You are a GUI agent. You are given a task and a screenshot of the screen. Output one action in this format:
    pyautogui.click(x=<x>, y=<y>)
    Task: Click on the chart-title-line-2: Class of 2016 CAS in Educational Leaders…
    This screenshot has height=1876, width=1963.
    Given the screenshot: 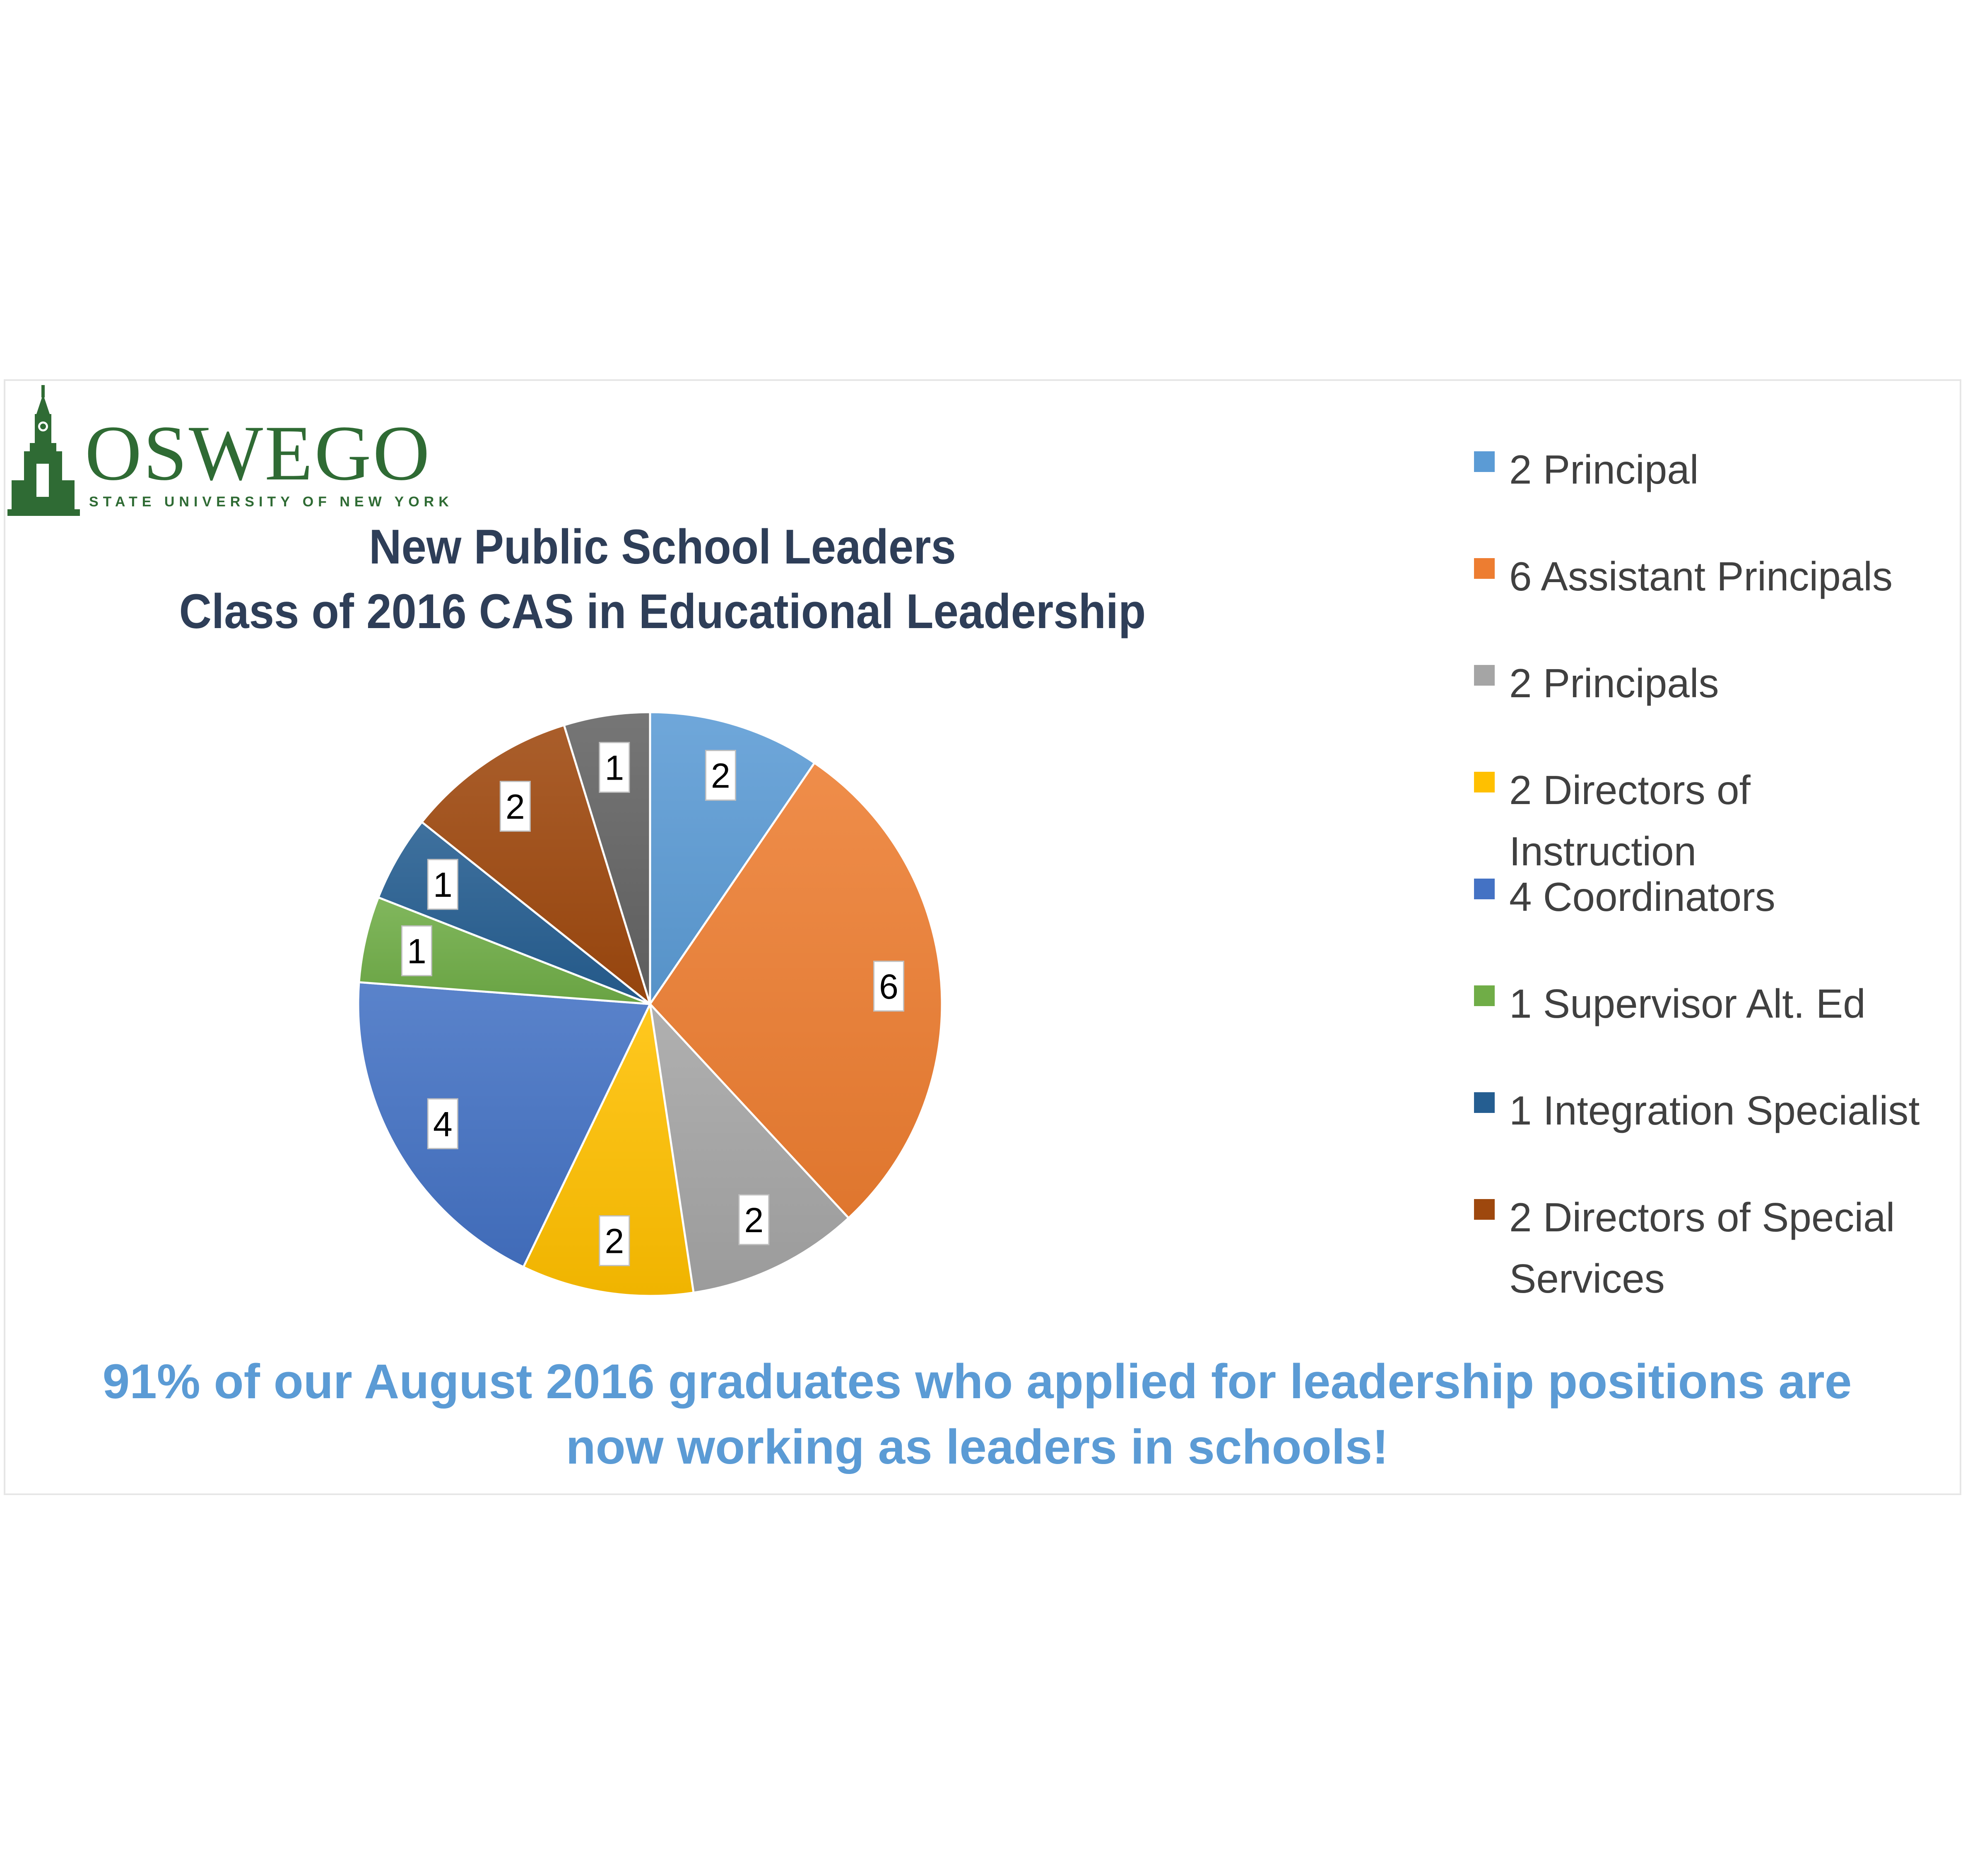 What is the action you would take?
    pyautogui.click(x=663, y=611)
    